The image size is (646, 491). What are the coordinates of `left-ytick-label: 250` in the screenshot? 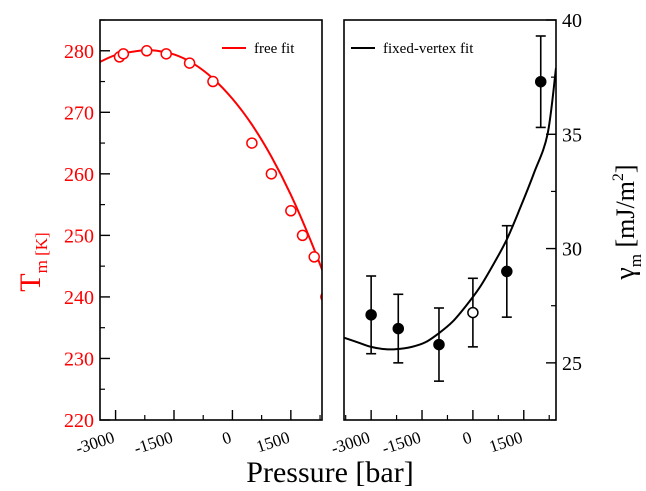 It's located at (79, 236).